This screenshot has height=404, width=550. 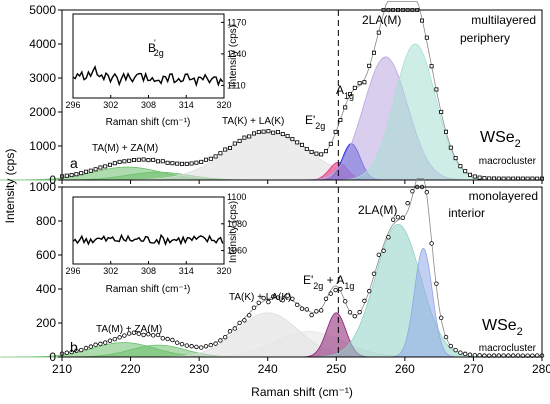 What do you see at coordinates (148, 271) in the screenshot?
I see `inset-xtick-label-1-2: 308` at bounding box center [148, 271].